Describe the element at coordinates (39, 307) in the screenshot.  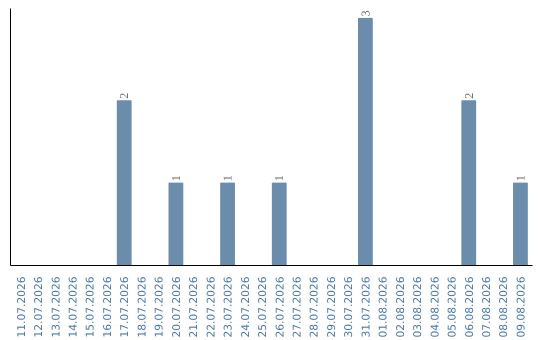
I see `x-tick-label: 12.07.2026` at that location.